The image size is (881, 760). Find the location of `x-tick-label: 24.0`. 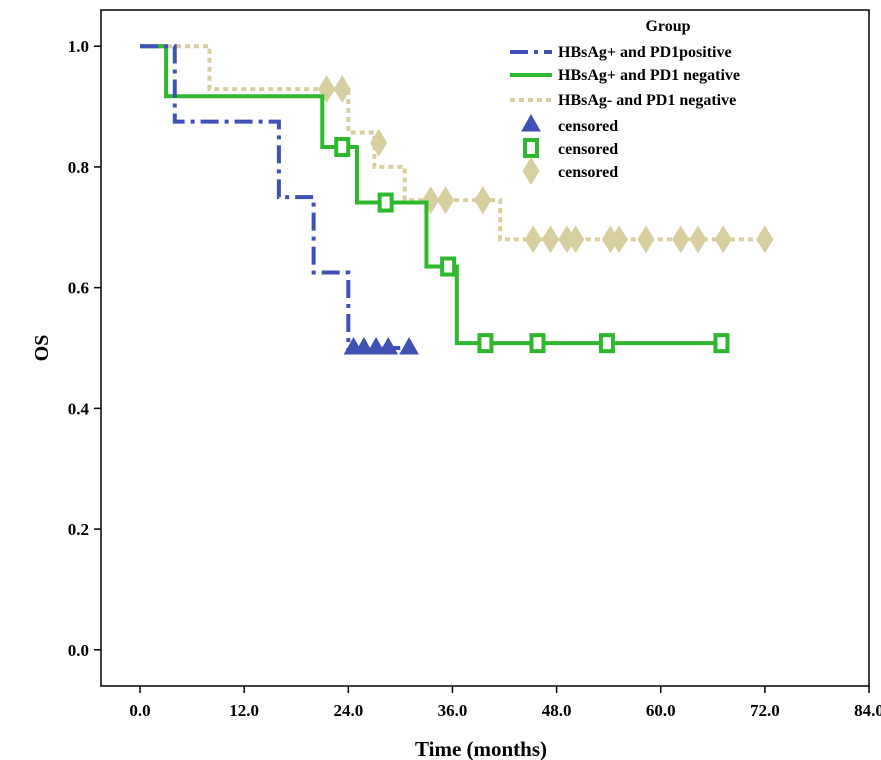

x-tick-label: 24.0 is located at coordinates (348, 710).